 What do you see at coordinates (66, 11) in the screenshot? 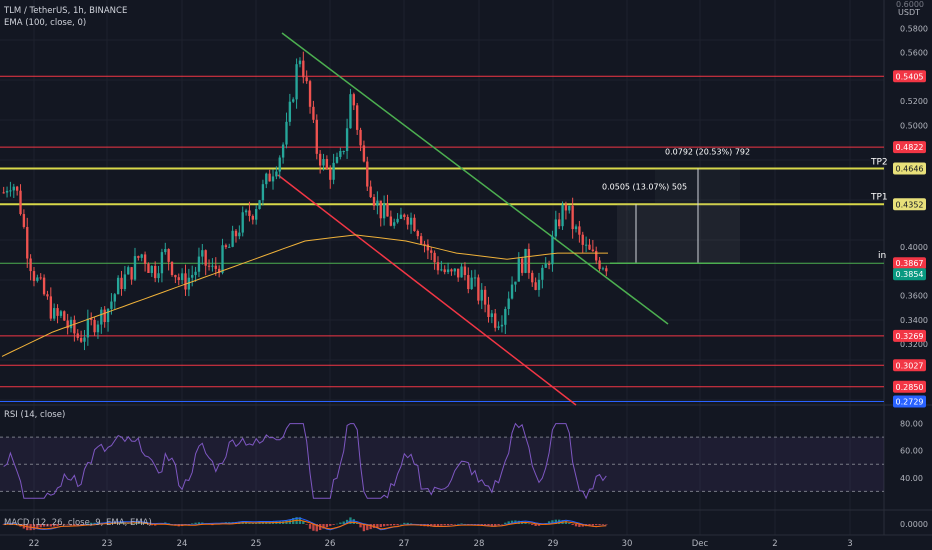
I see `symbol-legend: TLM / TetherUS, 1h, BINANCE` at bounding box center [66, 11].